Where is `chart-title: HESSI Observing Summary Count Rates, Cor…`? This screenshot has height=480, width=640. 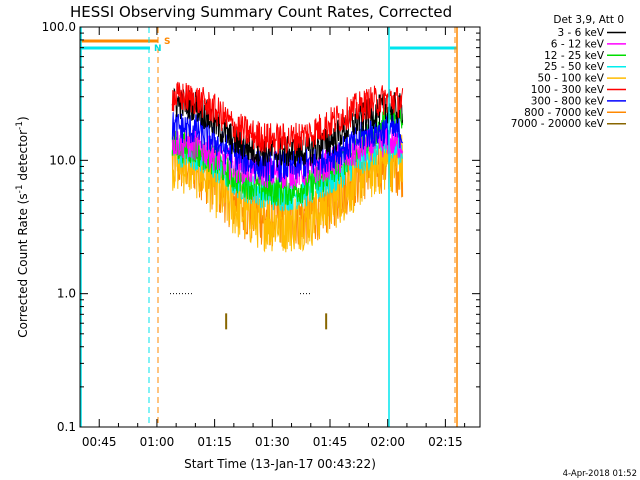
chart-title: HESSI Observing Summary Count Rates, Cor… is located at coordinates (261, 12).